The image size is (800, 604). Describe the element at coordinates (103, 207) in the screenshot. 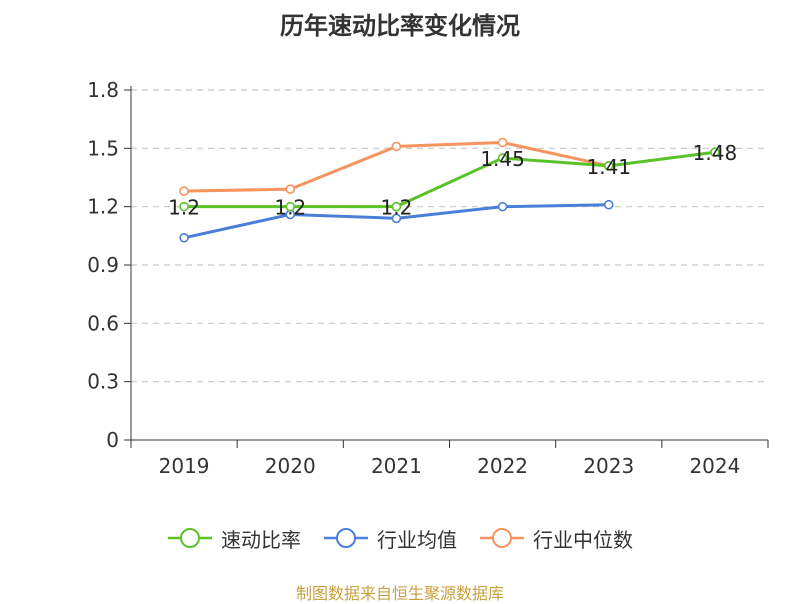

I see `y-tick-label: 1.2` at that location.